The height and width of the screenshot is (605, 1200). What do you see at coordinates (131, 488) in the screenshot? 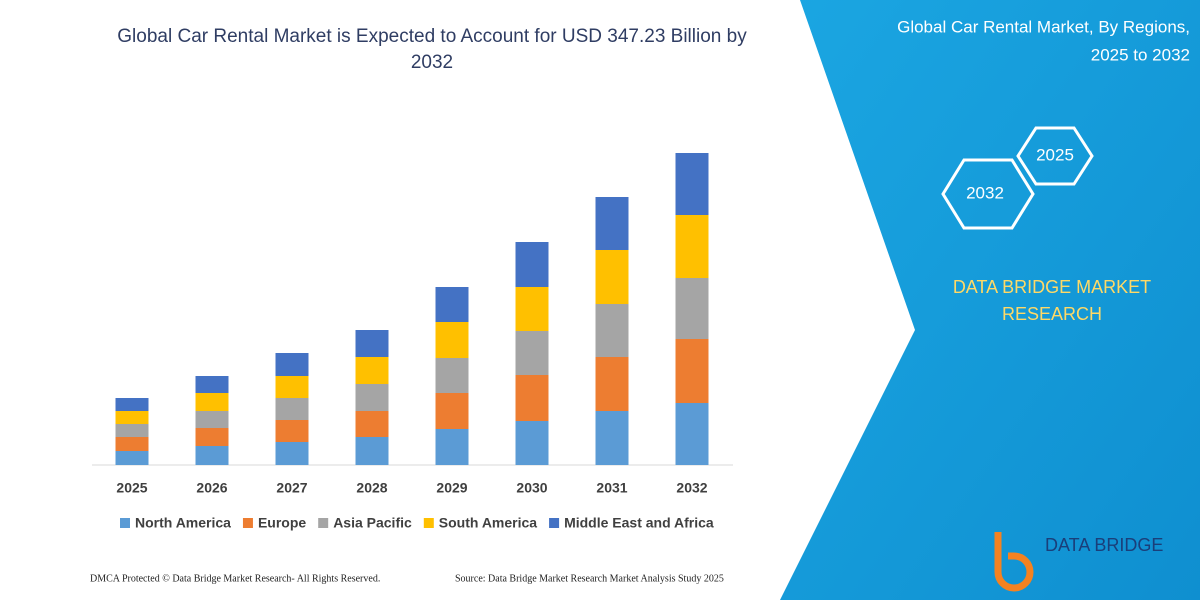
I see `x-tick-label: 2025` at bounding box center [131, 488].